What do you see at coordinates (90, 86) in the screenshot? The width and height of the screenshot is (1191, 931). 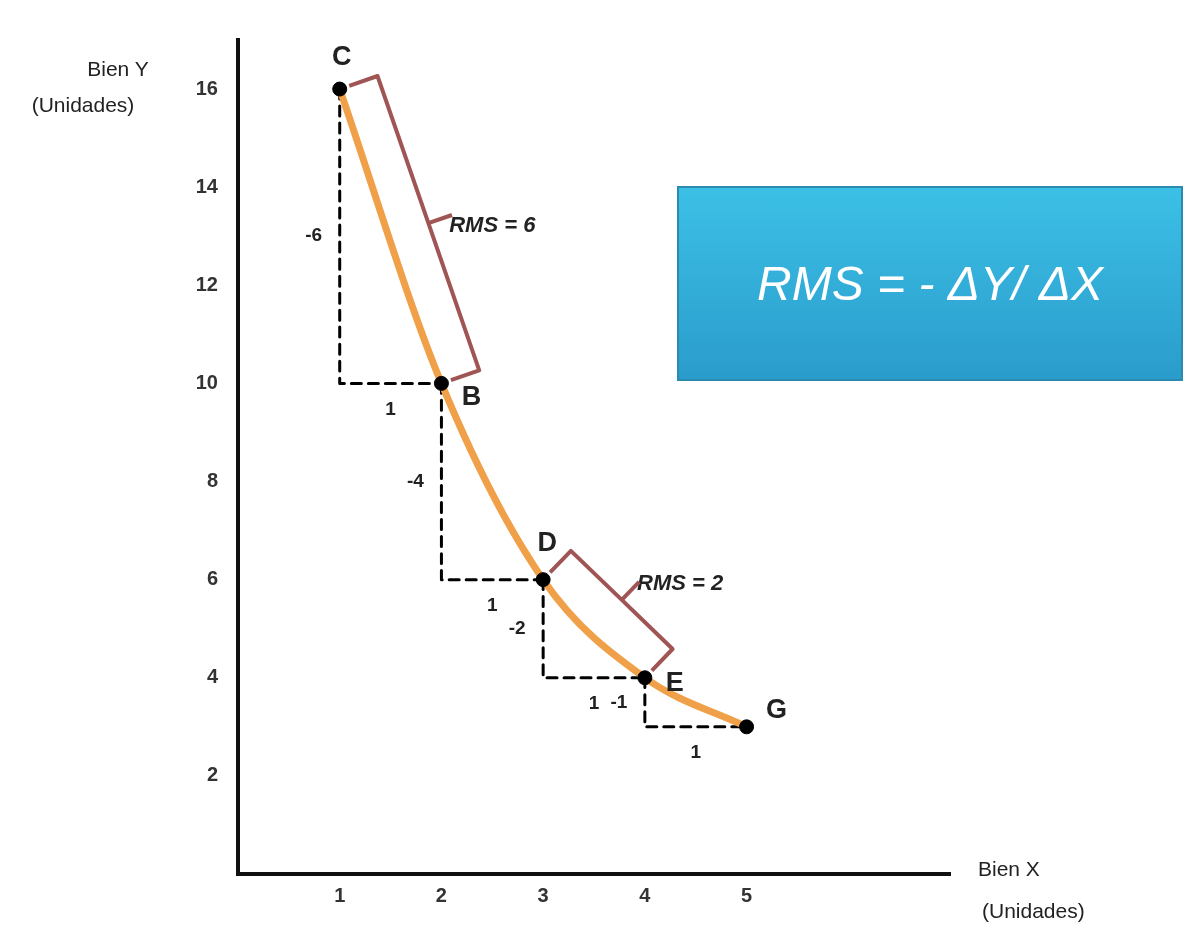 I see `y-axis-title: Bien Y (Unidades)` at bounding box center [90, 86].